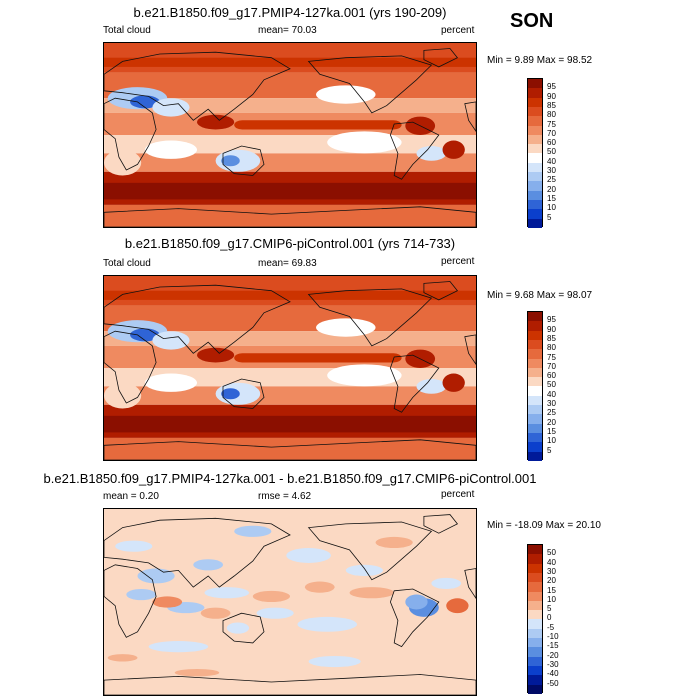  What do you see at coordinates (553, 683) in the screenshot?
I see `colorbar-label: -50` at bounding box center [553, 683].